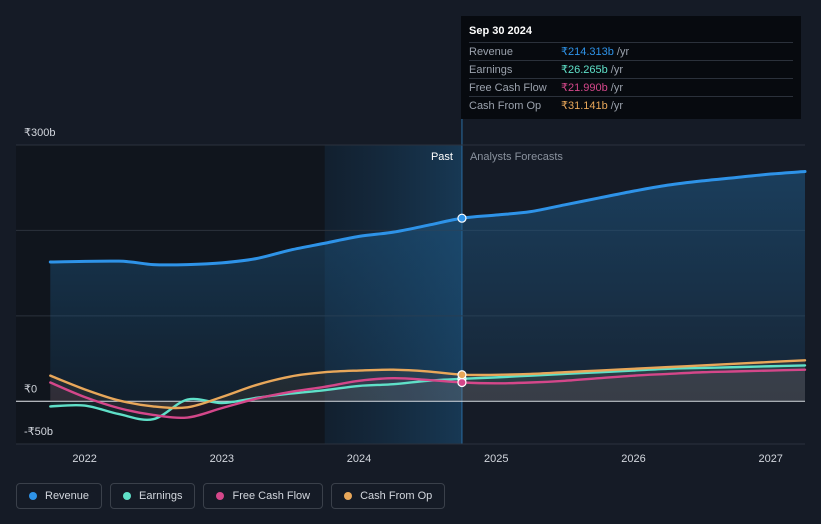 This screenshot has width=821, height=524. I want to click on legend-label: Cash From Op, so click(396, 496).